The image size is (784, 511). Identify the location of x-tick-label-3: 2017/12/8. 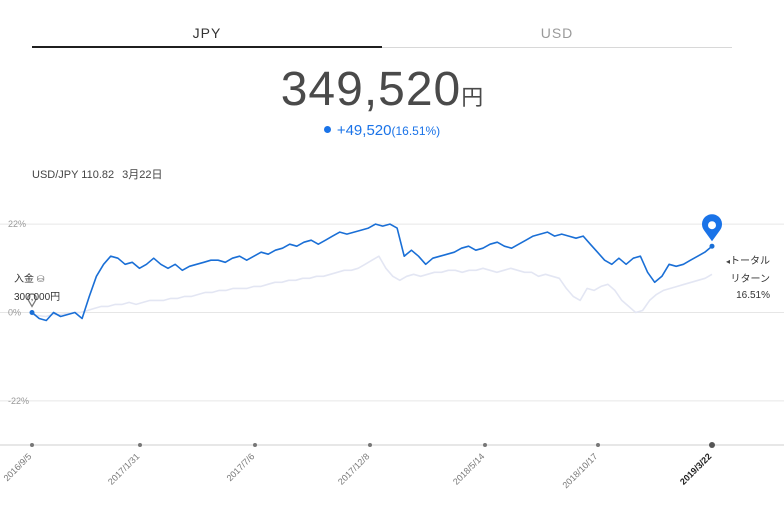
(353, 468).